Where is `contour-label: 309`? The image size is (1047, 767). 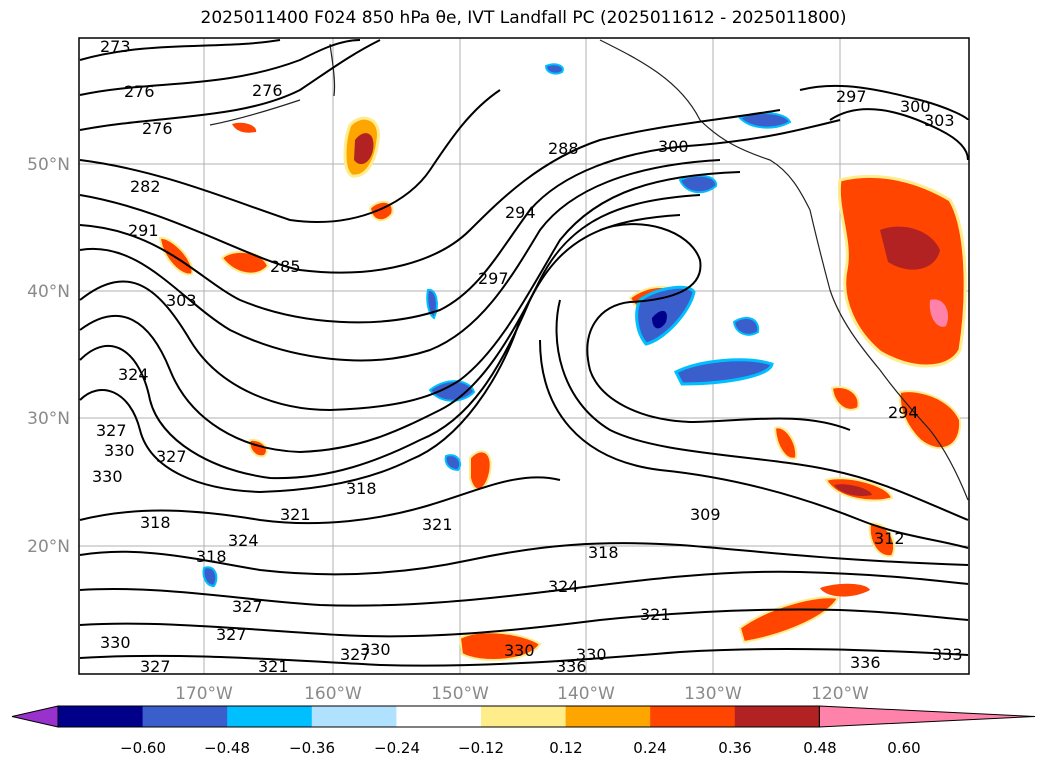
contour-label: 309 is located at coordinates (705, 514).